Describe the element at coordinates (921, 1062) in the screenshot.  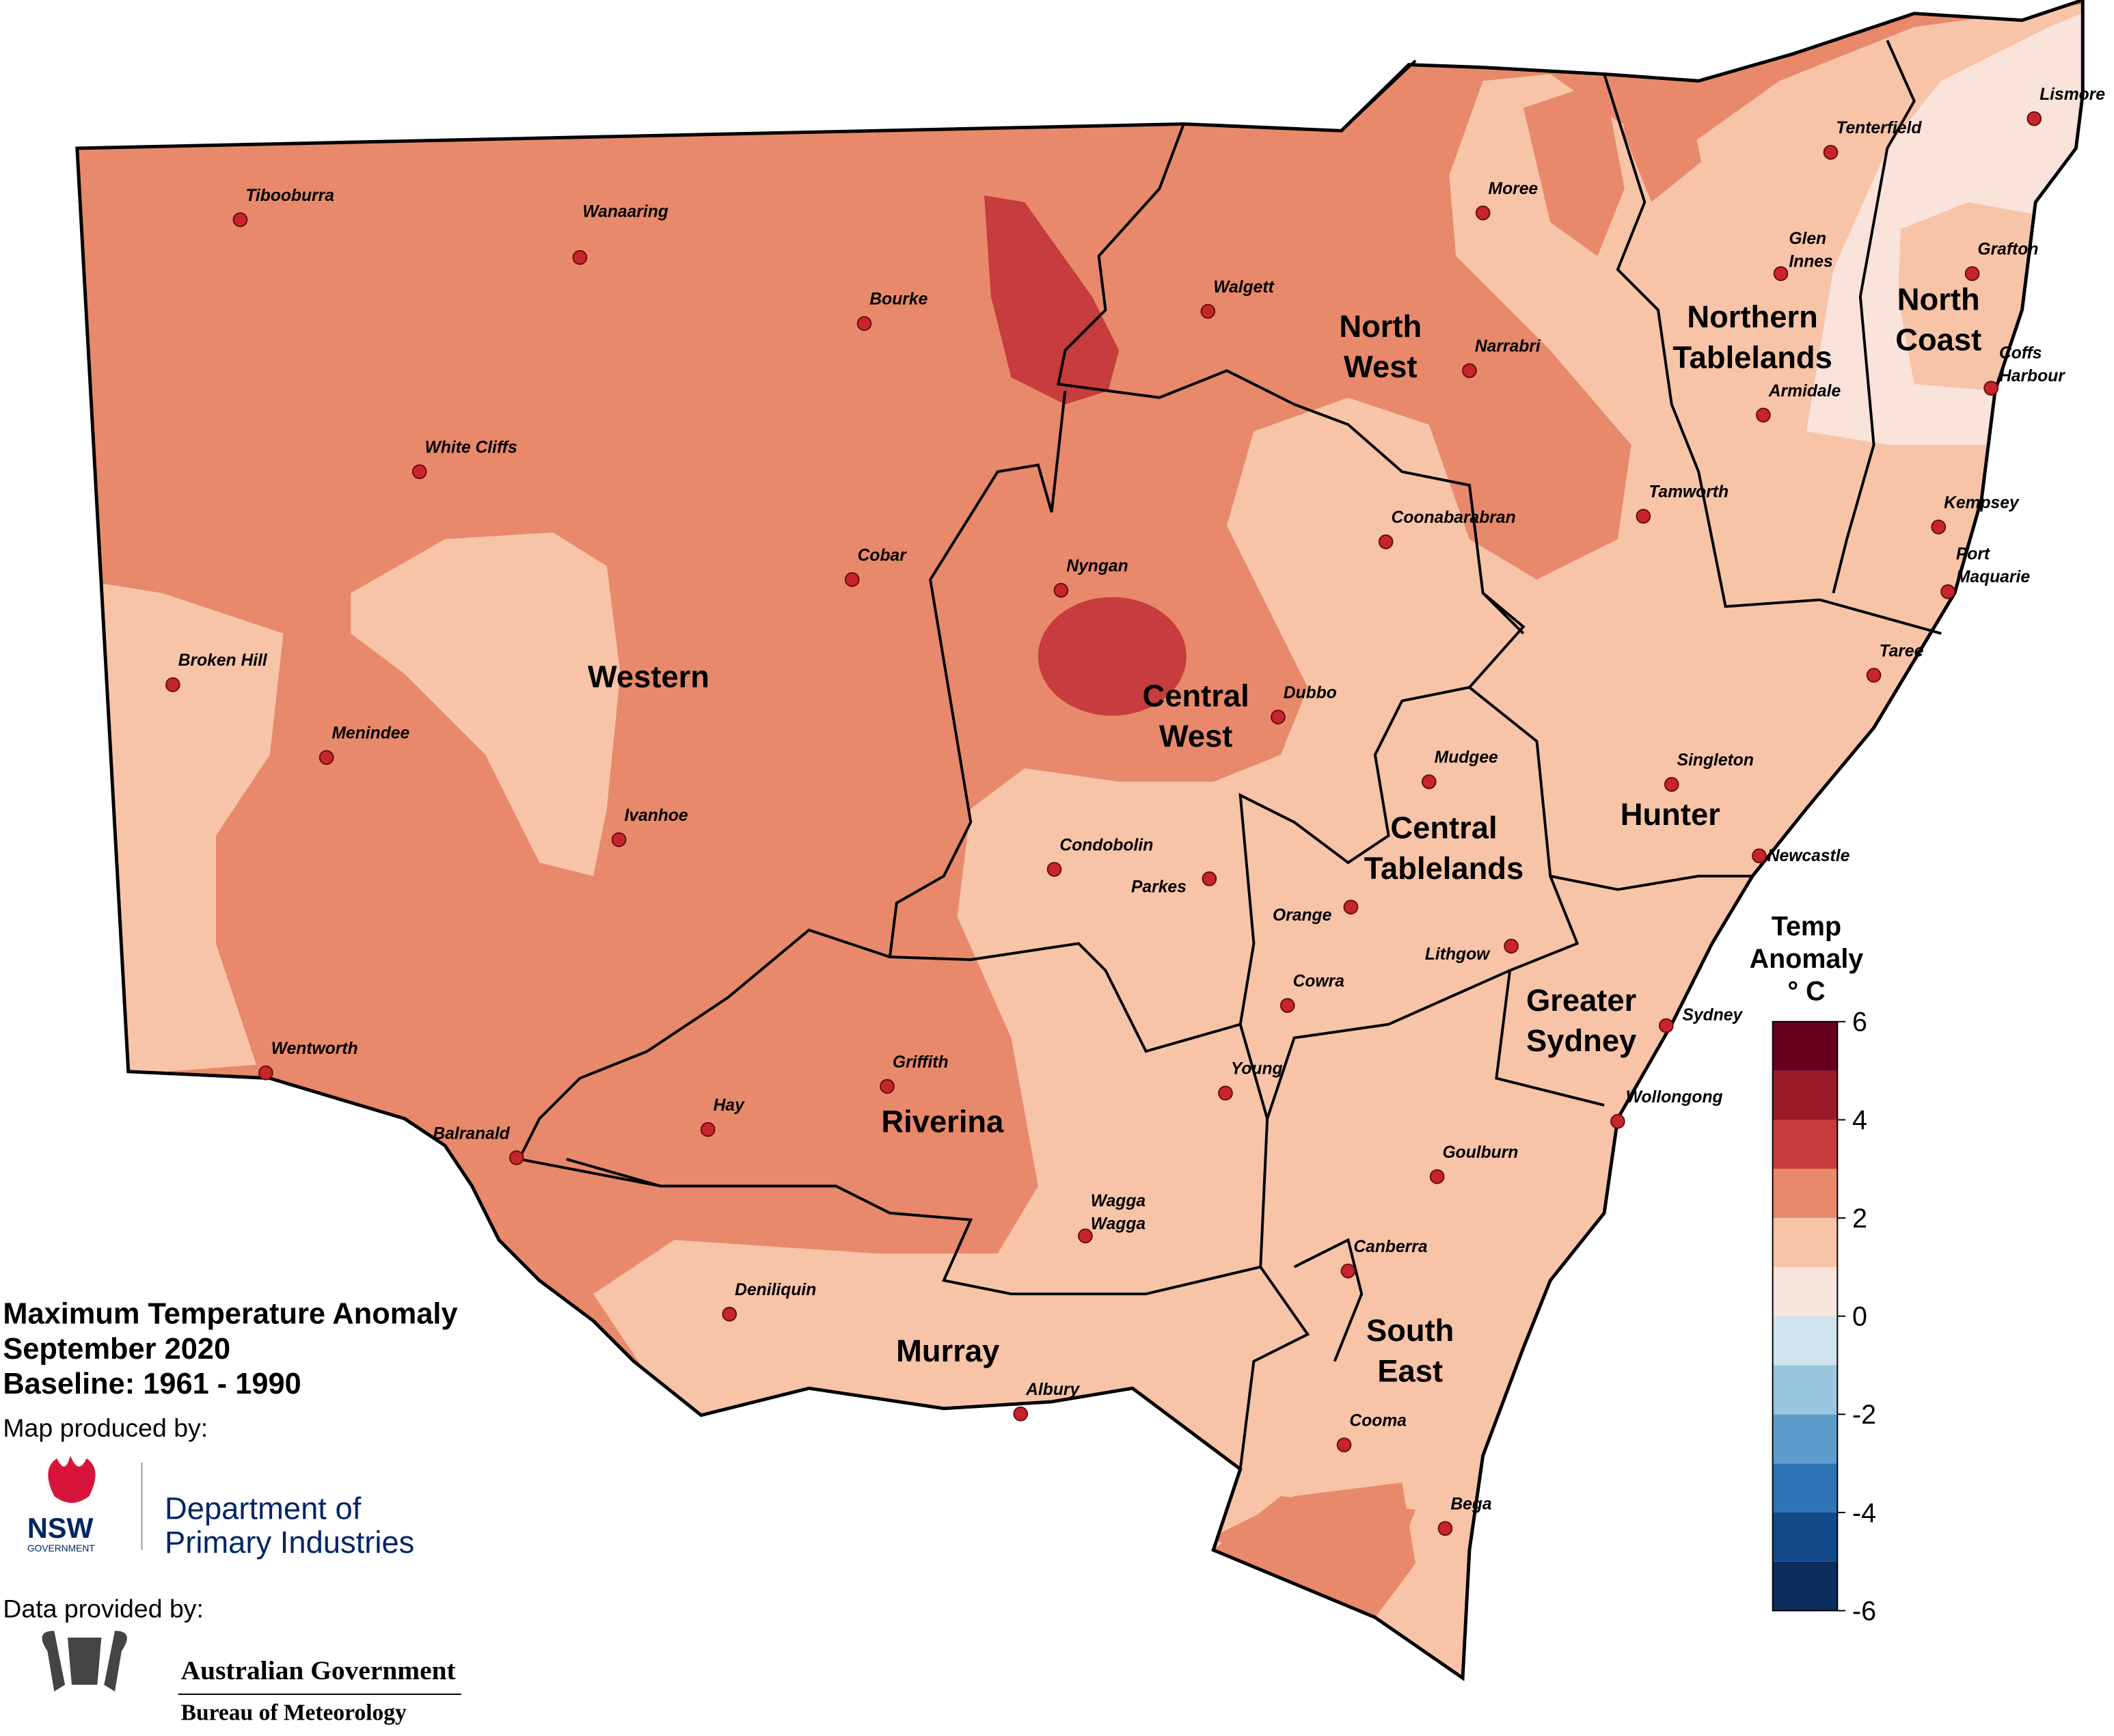
I see `town-label: Griffith` at that location.